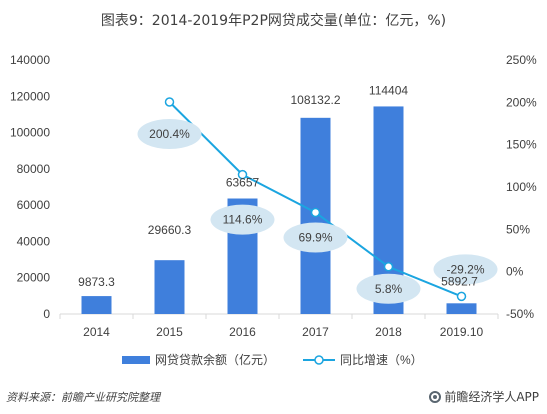 The width and height of the screenshot is (547, 414). What do you see at coordinates (34, 169) in the screenshot?
I see `y-left-tick-label: 80000` at bounding box center [34, 169].